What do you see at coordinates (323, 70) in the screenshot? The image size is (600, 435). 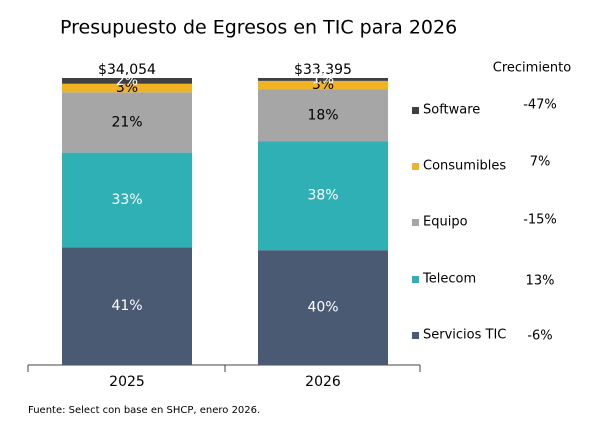 I see `total-label: $33,395` at bounding box center [323, 70].